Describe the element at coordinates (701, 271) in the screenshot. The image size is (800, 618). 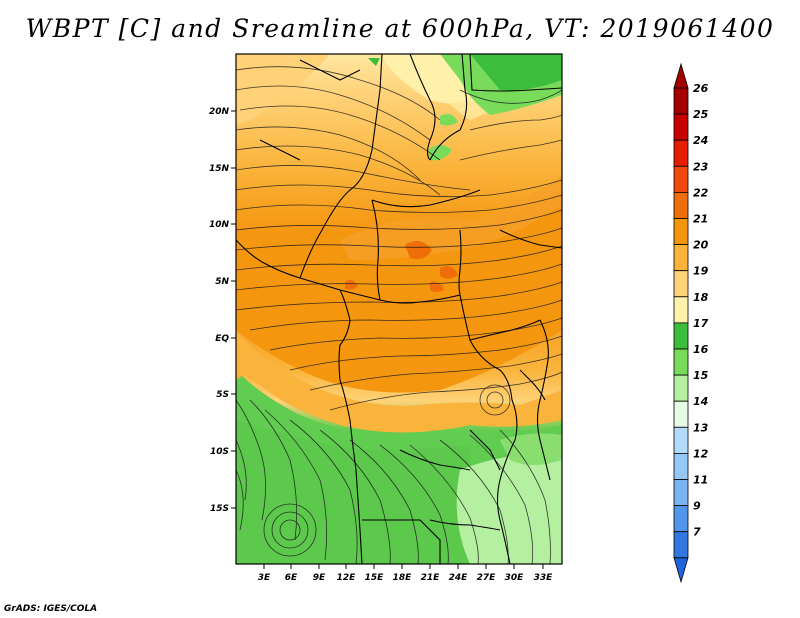
I see `colorbar-label: 19` at that location.